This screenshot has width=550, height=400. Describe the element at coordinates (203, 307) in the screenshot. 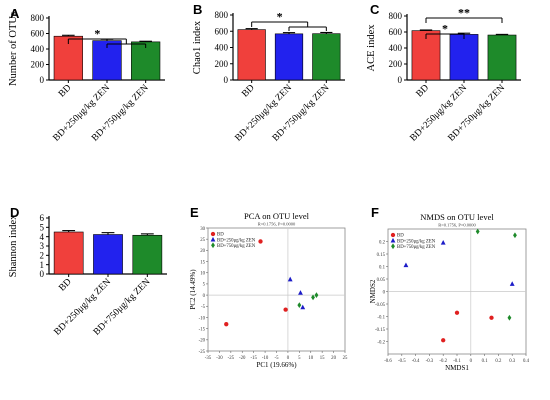

I see `y-tick-label: -5` at that location.